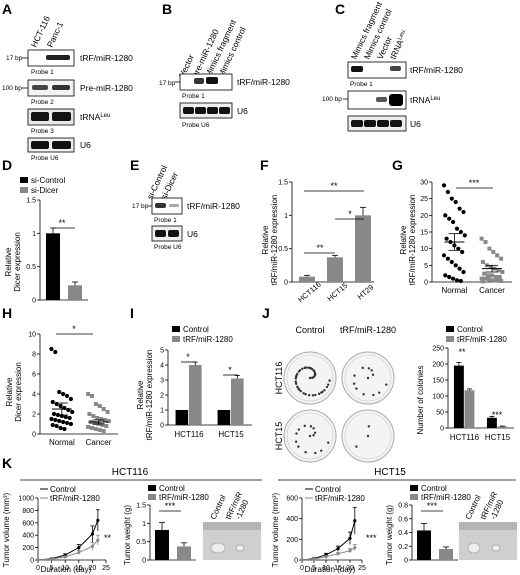 The height and width of the screenshot is (575, 520). I want to click on panel-letter-k: K, so click(7, 463).